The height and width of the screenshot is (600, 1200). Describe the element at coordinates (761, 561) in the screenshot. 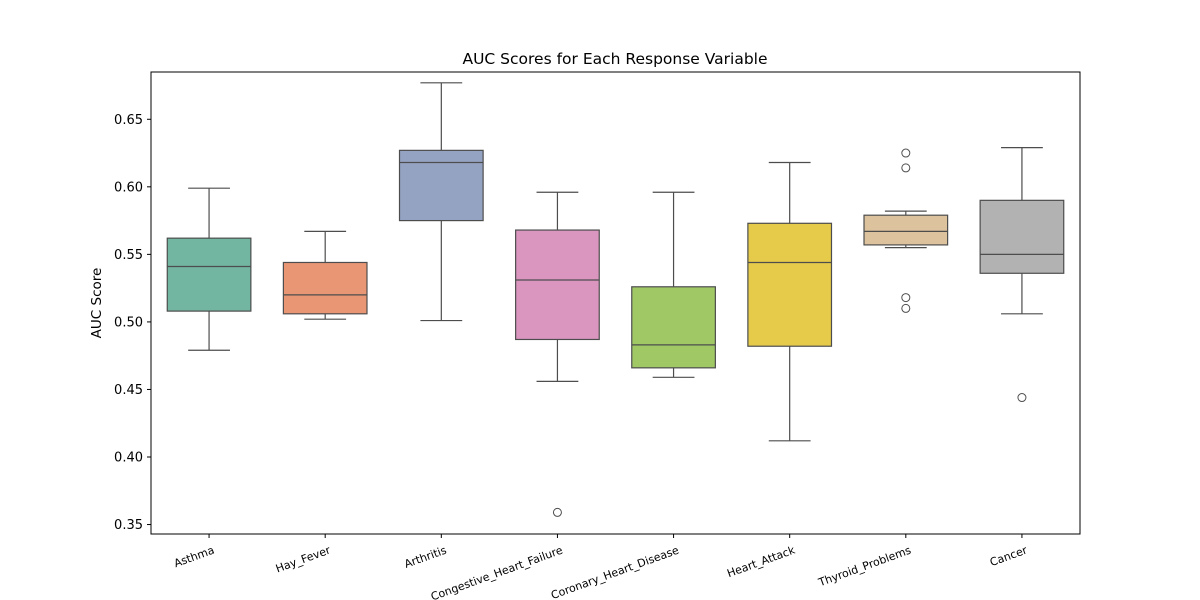

I see `x-tick-label: Heart_Attack` at that location.